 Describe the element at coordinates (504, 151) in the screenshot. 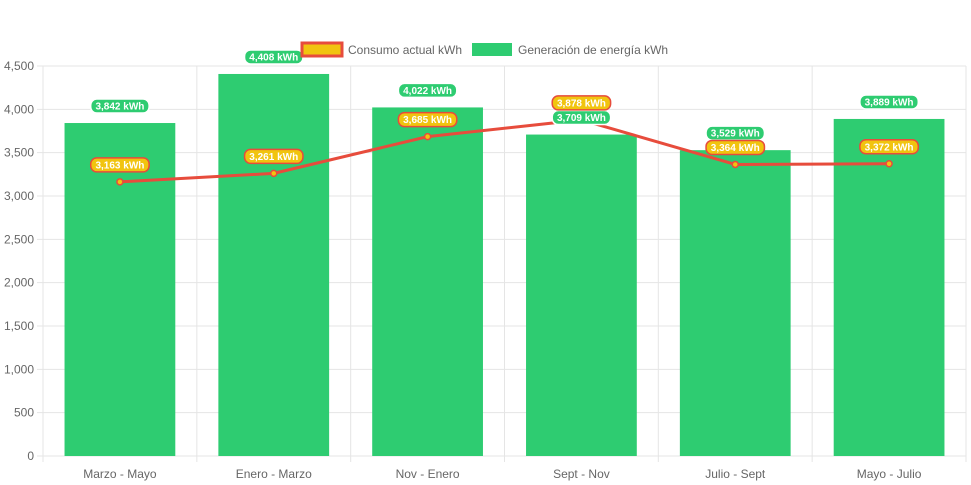

I see `line-consumo` at that location.